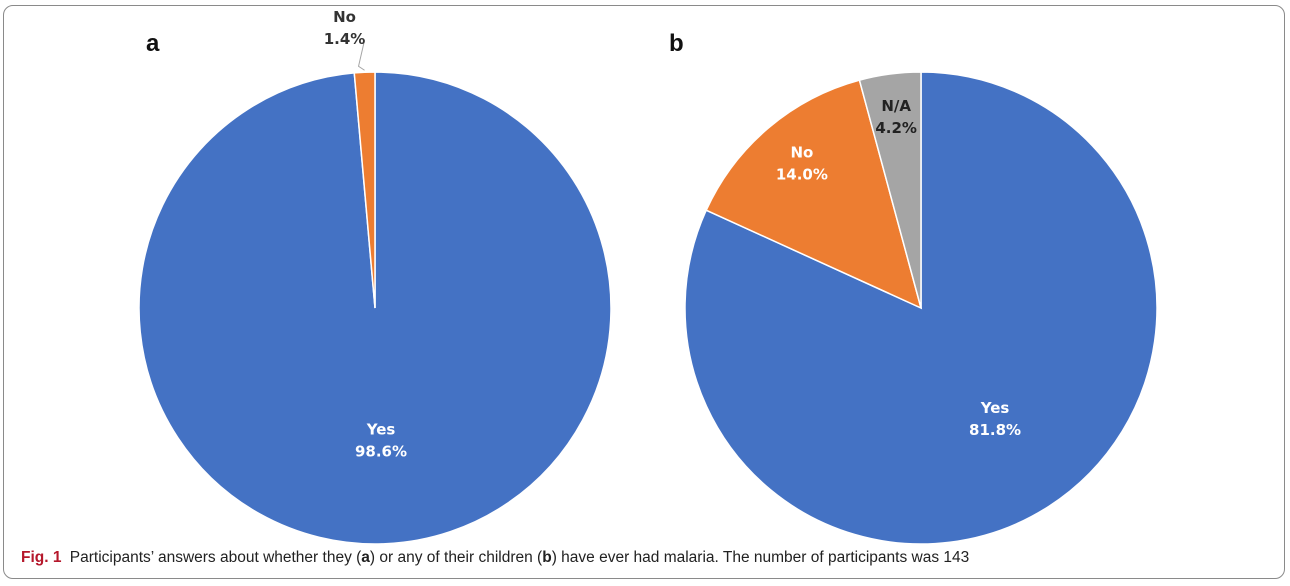 This screenshot has height=586, width=1290. I want to click on pie-b-slice-no, so click(814, 194).